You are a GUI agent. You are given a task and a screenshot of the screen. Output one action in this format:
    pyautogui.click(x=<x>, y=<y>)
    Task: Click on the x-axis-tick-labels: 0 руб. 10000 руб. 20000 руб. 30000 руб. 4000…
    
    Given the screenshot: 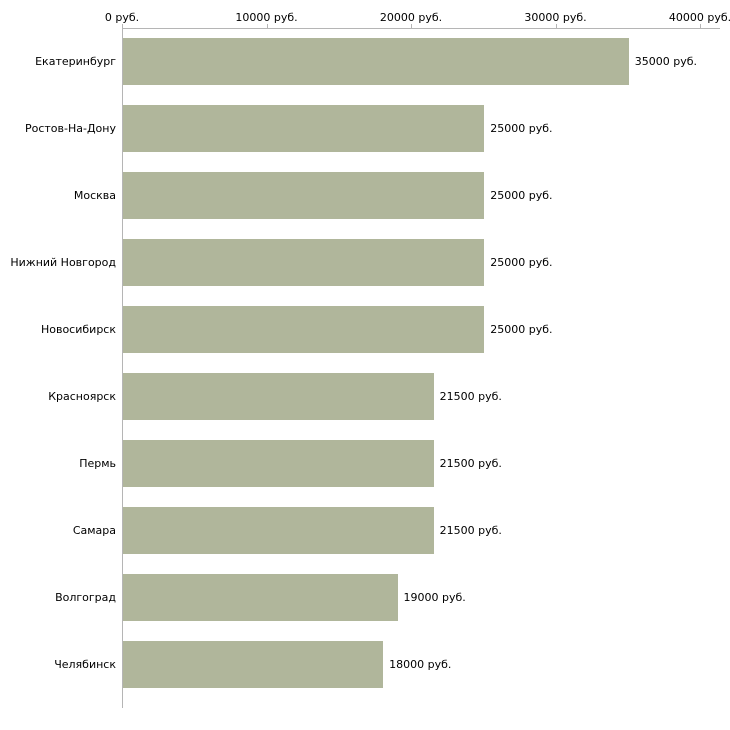 What is the action you would take?
    pyautogui.click(x=417, y=17)
    